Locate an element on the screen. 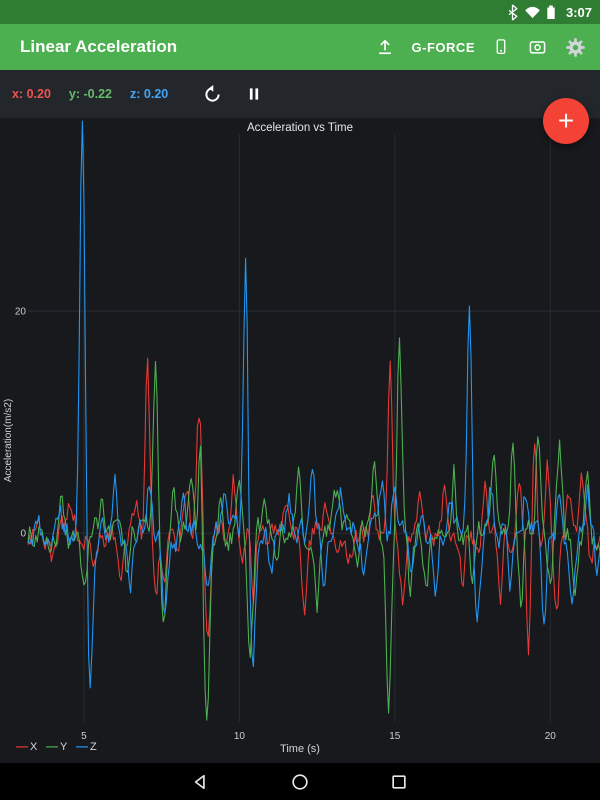 The height and width of the screenshot is (800, 600). nav-back-button is located at coordinates (201, 782).